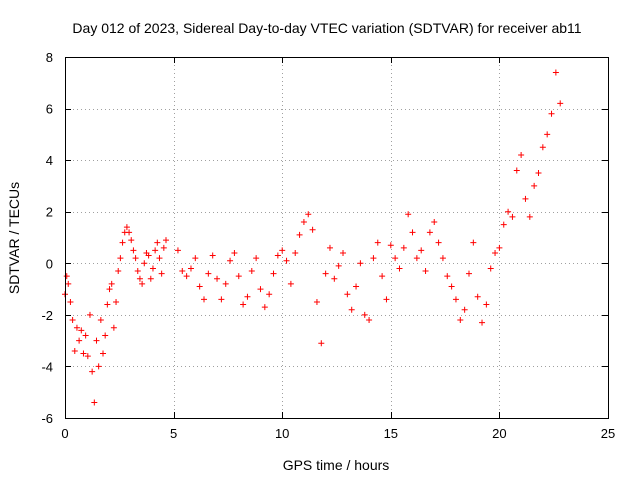 This screenshot has height=480, width=640. Describe the element at coordinates (391, 433) in the screenshot. I see `x-tick-label: 15` at that location.